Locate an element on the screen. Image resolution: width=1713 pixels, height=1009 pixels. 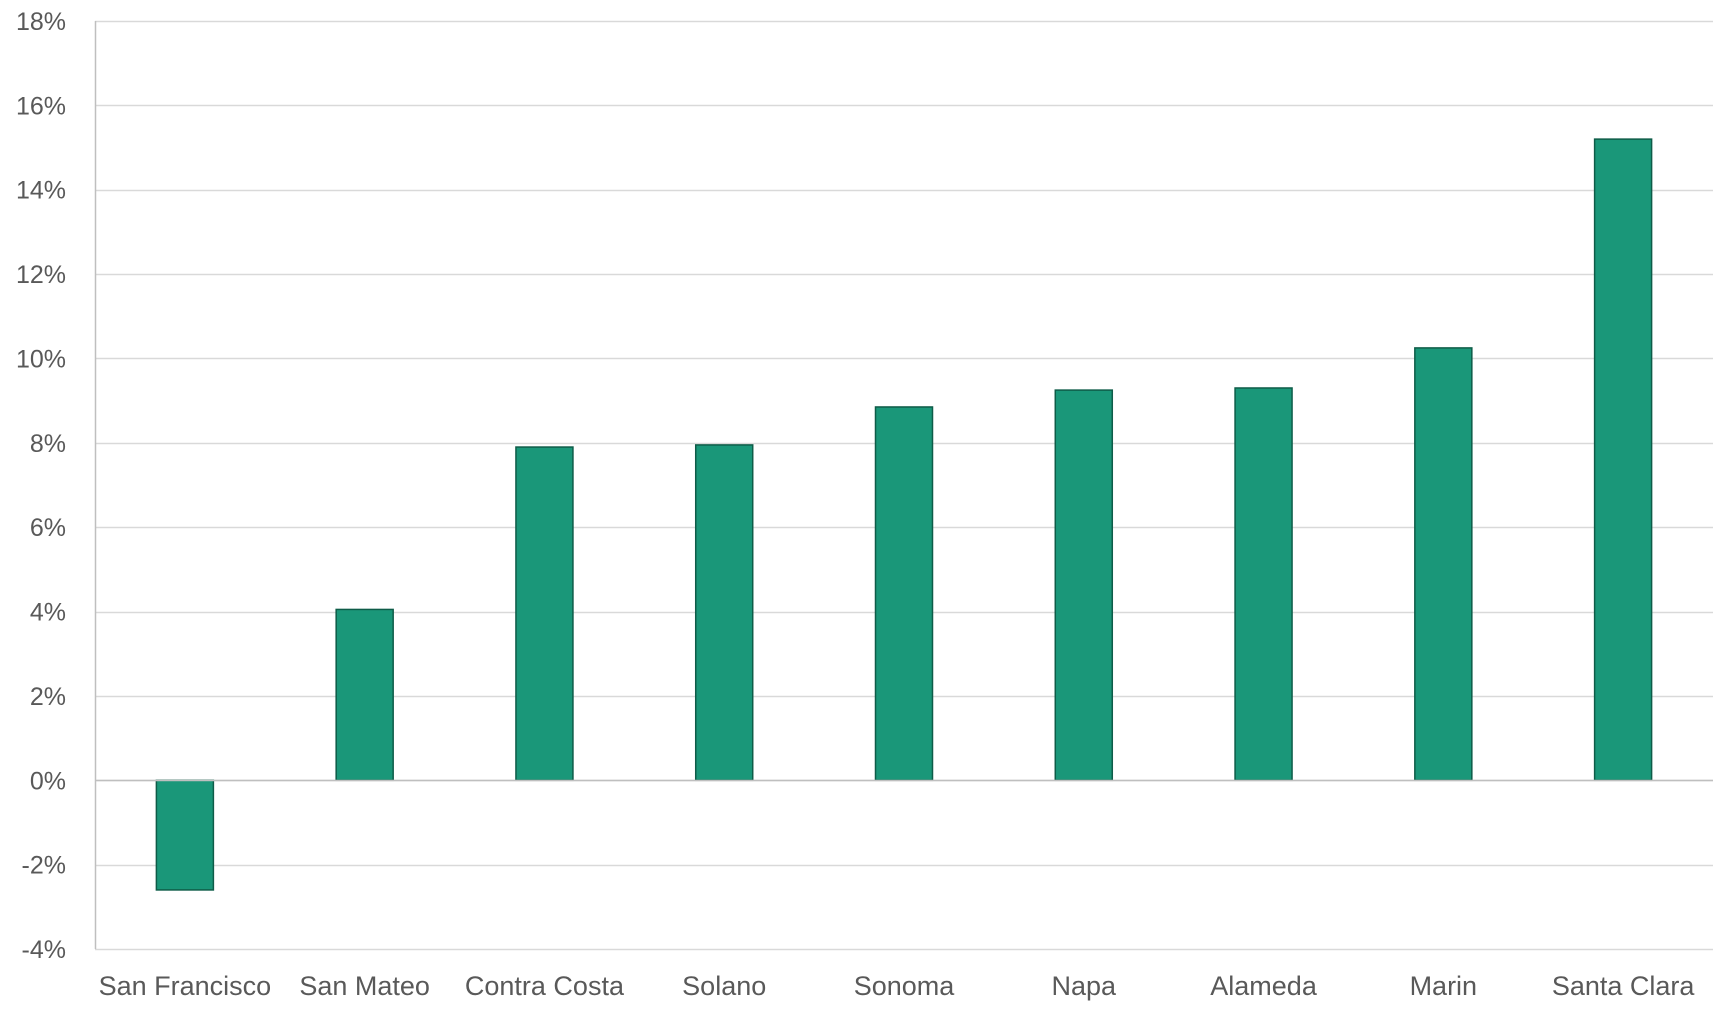
y-axis-tick-labels: -4% -2% 0% 2% 4% 6% 8% 10% 12% 14% 16% 18% is located at coordinates (41, 486).